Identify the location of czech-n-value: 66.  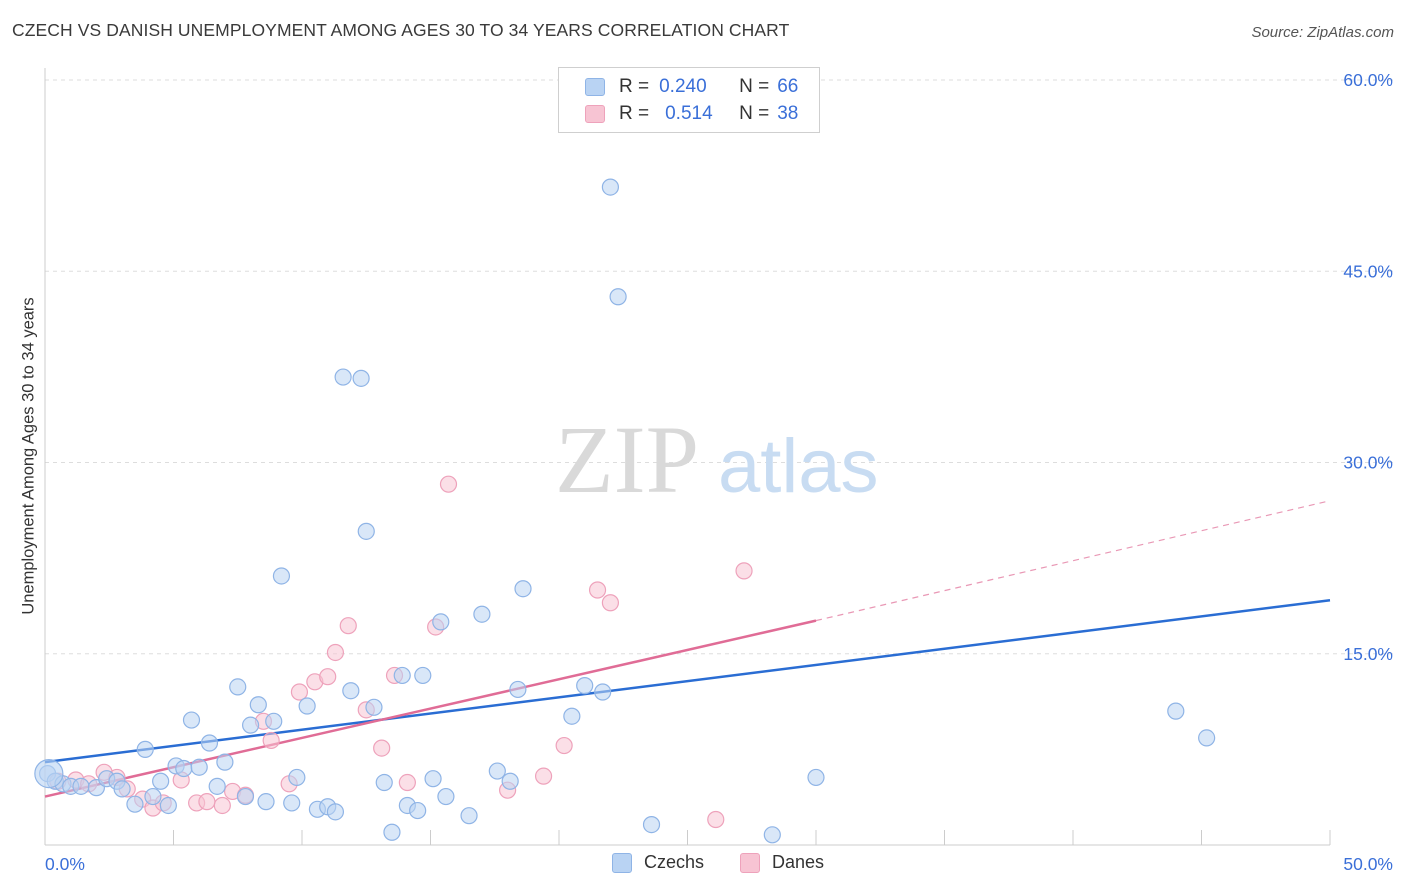
(788, 86).